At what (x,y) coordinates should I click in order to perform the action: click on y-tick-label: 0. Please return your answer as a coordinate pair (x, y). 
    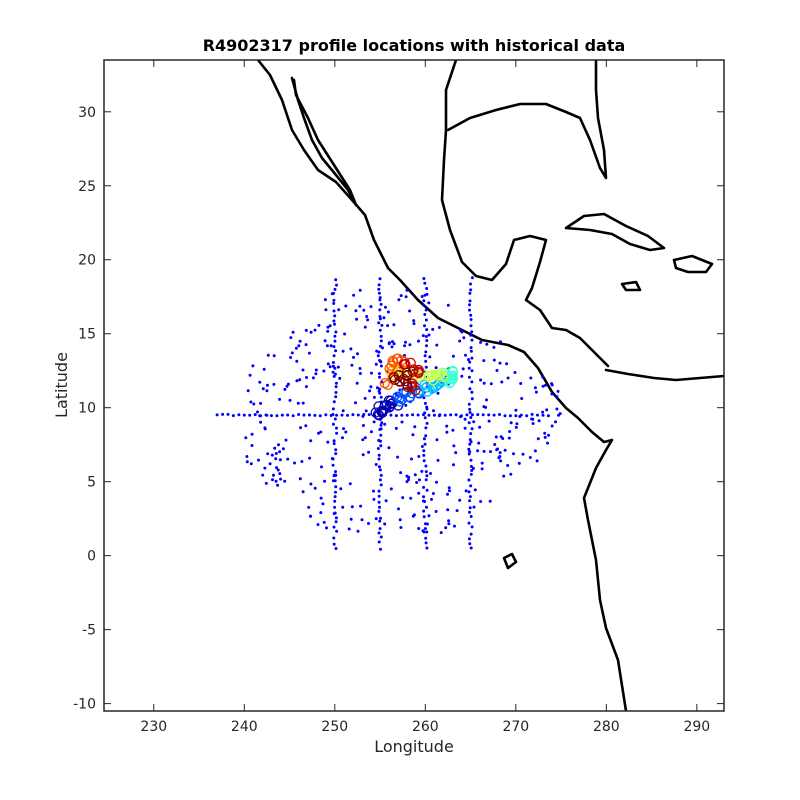
    Looking at the image, I should click on (91, 557).